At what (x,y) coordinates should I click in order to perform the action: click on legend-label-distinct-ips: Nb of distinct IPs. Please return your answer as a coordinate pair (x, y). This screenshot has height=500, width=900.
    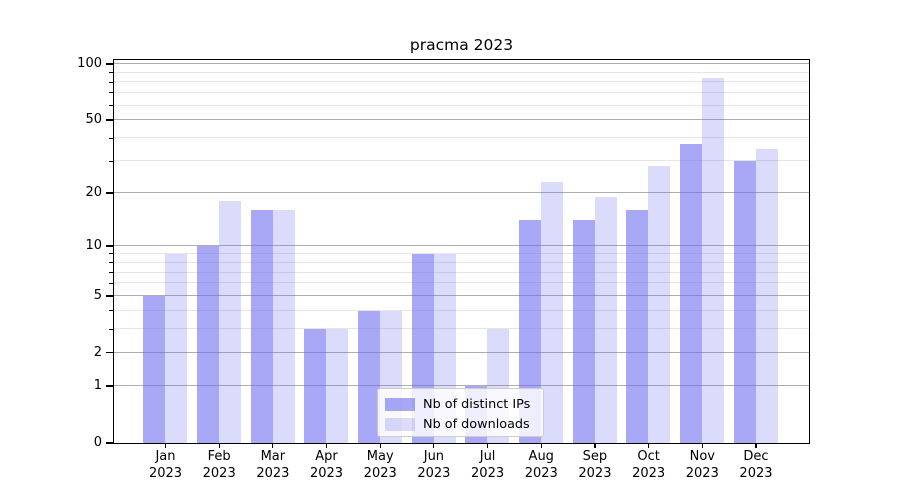
    Looking at the image, I should click on (477, 404).